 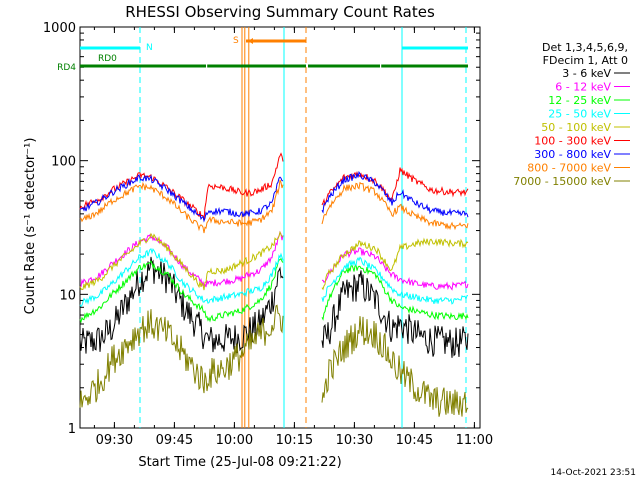 What do you see at coordinates (114, 440) in the screenshot?
I see `x-tick-label: 09:30` at bounding box center [114, 440].